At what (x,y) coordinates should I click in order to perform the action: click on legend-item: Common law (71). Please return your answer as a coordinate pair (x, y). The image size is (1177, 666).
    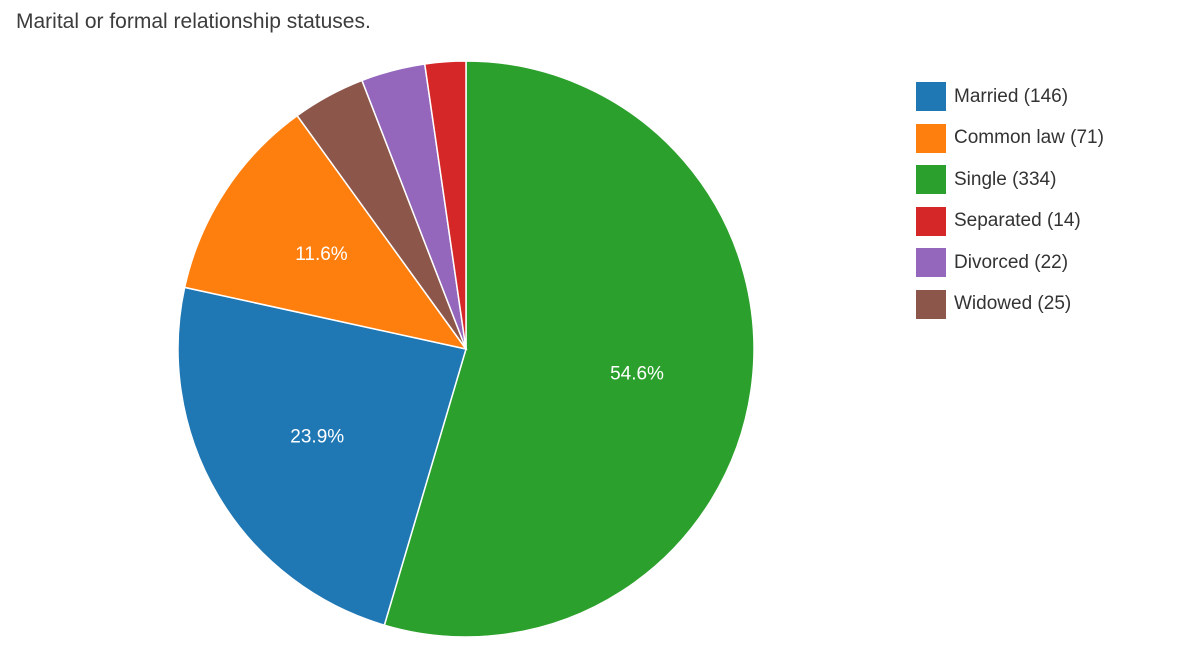
    Looking at the image, I should click on (1010, 138).